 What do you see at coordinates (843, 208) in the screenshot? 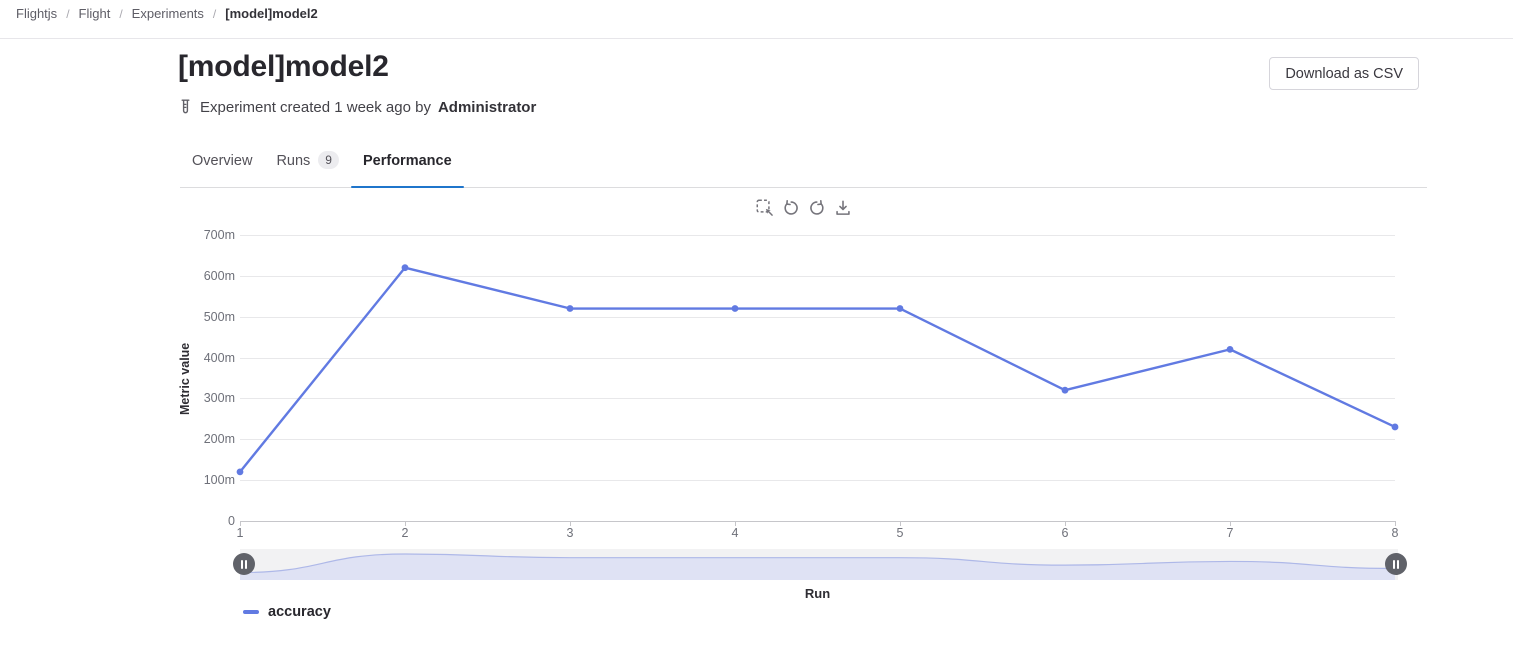
I see `download-icon` at bounding box center [843, 208].